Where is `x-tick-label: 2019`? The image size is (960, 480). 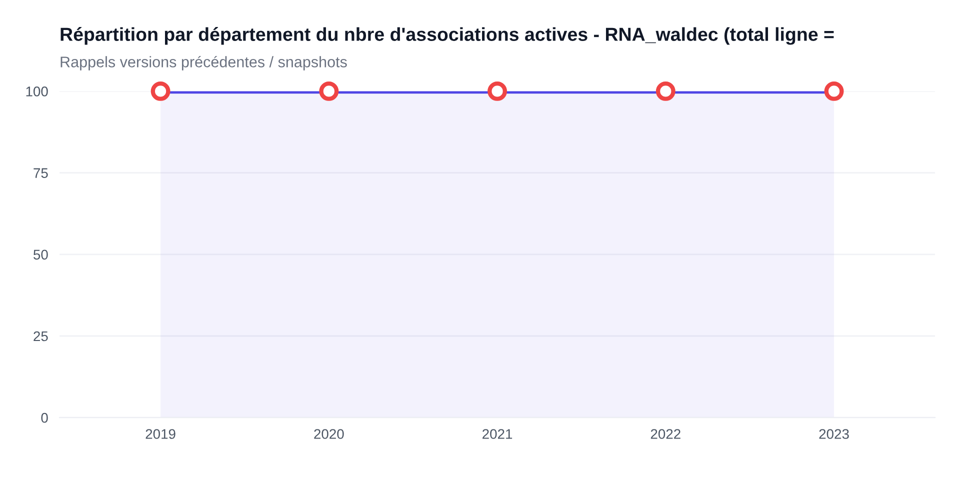
x-tick-label: 2019 is located at coordinates (161, 434).